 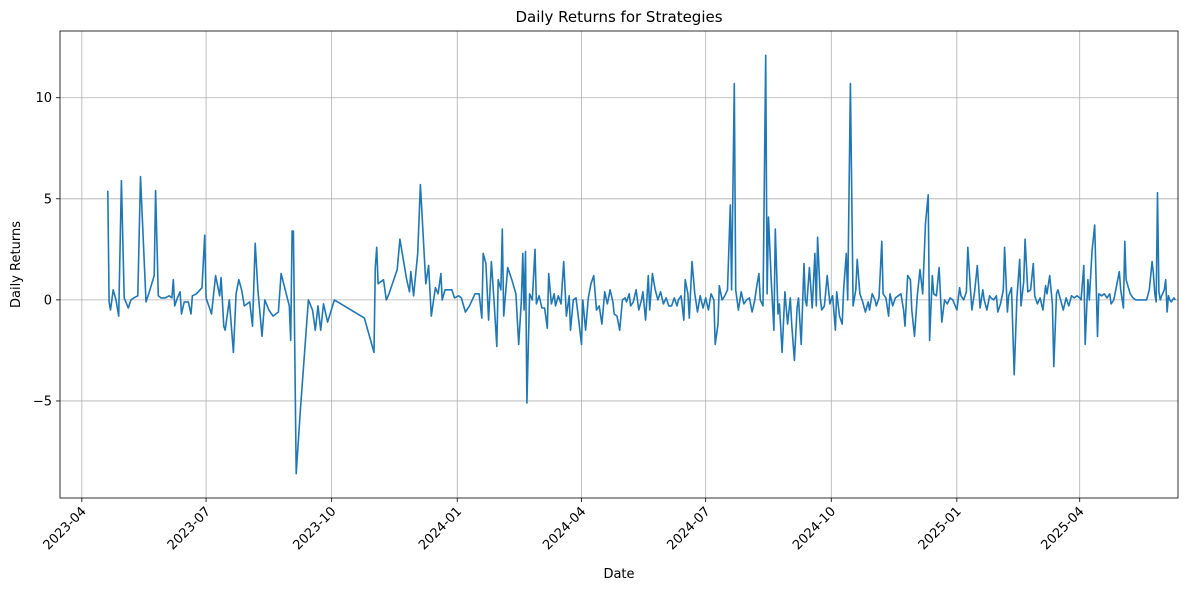 I want to click on y-tick-label: 0, so click(x=48, y=300).